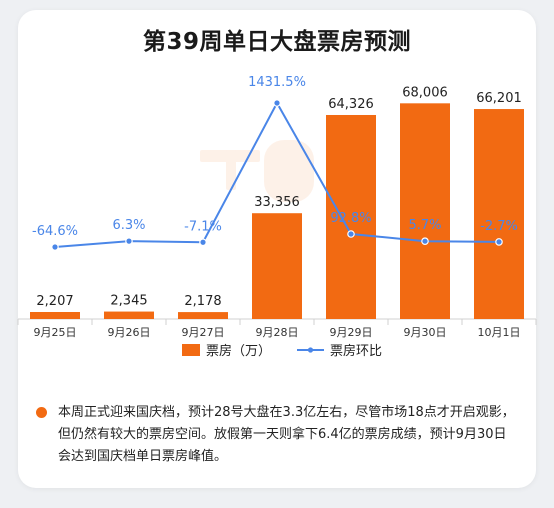 This screenshot has height=508, width=554. I want to click on bar-value-label: 68,006, so click(425, 92).